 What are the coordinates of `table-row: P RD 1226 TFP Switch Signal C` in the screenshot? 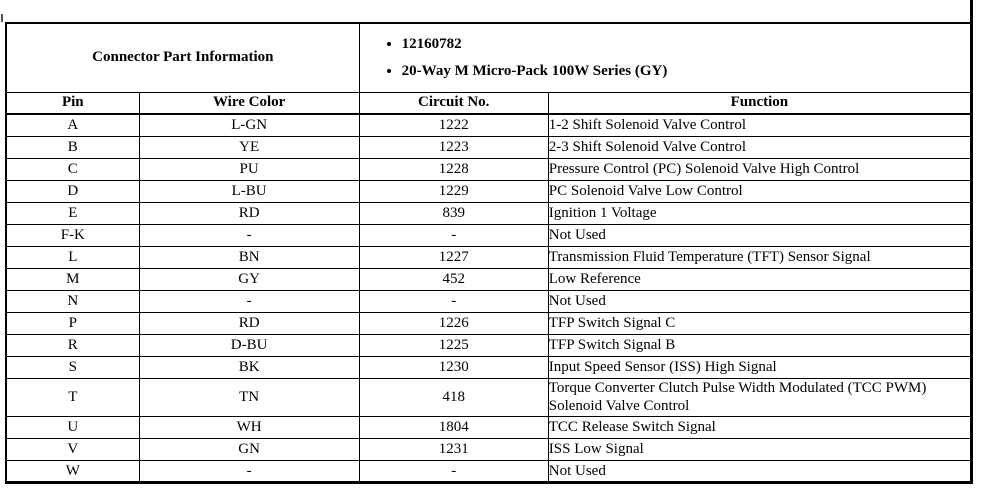 It's located at (489, 323).